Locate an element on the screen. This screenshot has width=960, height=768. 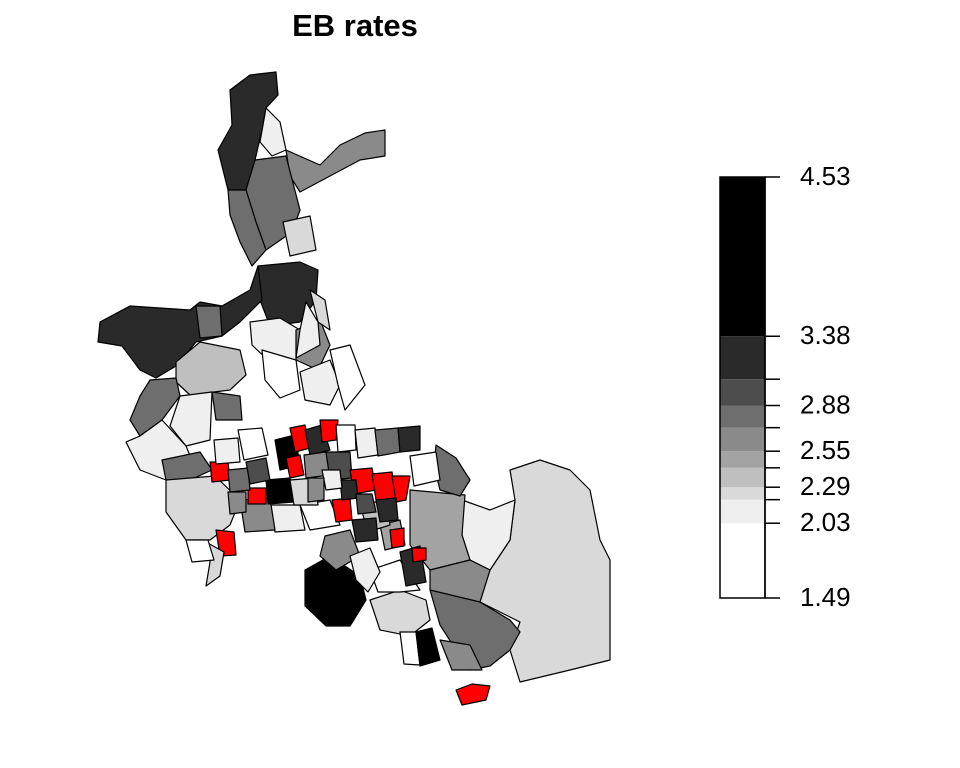
legend-tick-label: 4.53 is located at coordinates (825, 176).